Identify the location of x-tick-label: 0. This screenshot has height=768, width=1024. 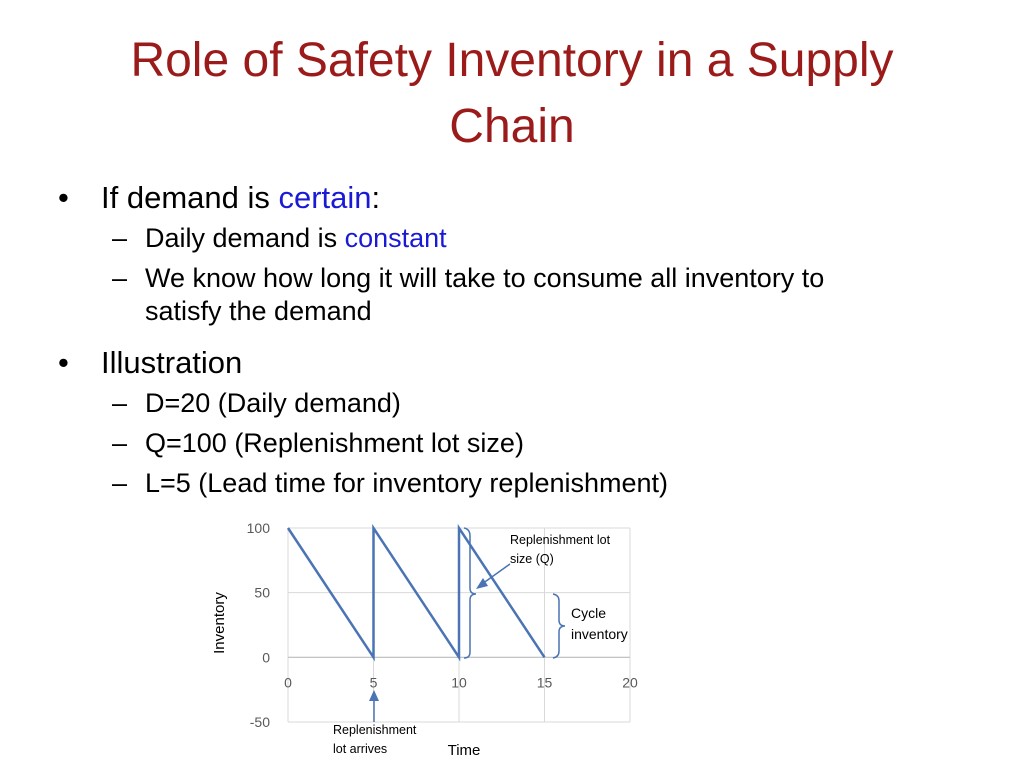
(288, 682).